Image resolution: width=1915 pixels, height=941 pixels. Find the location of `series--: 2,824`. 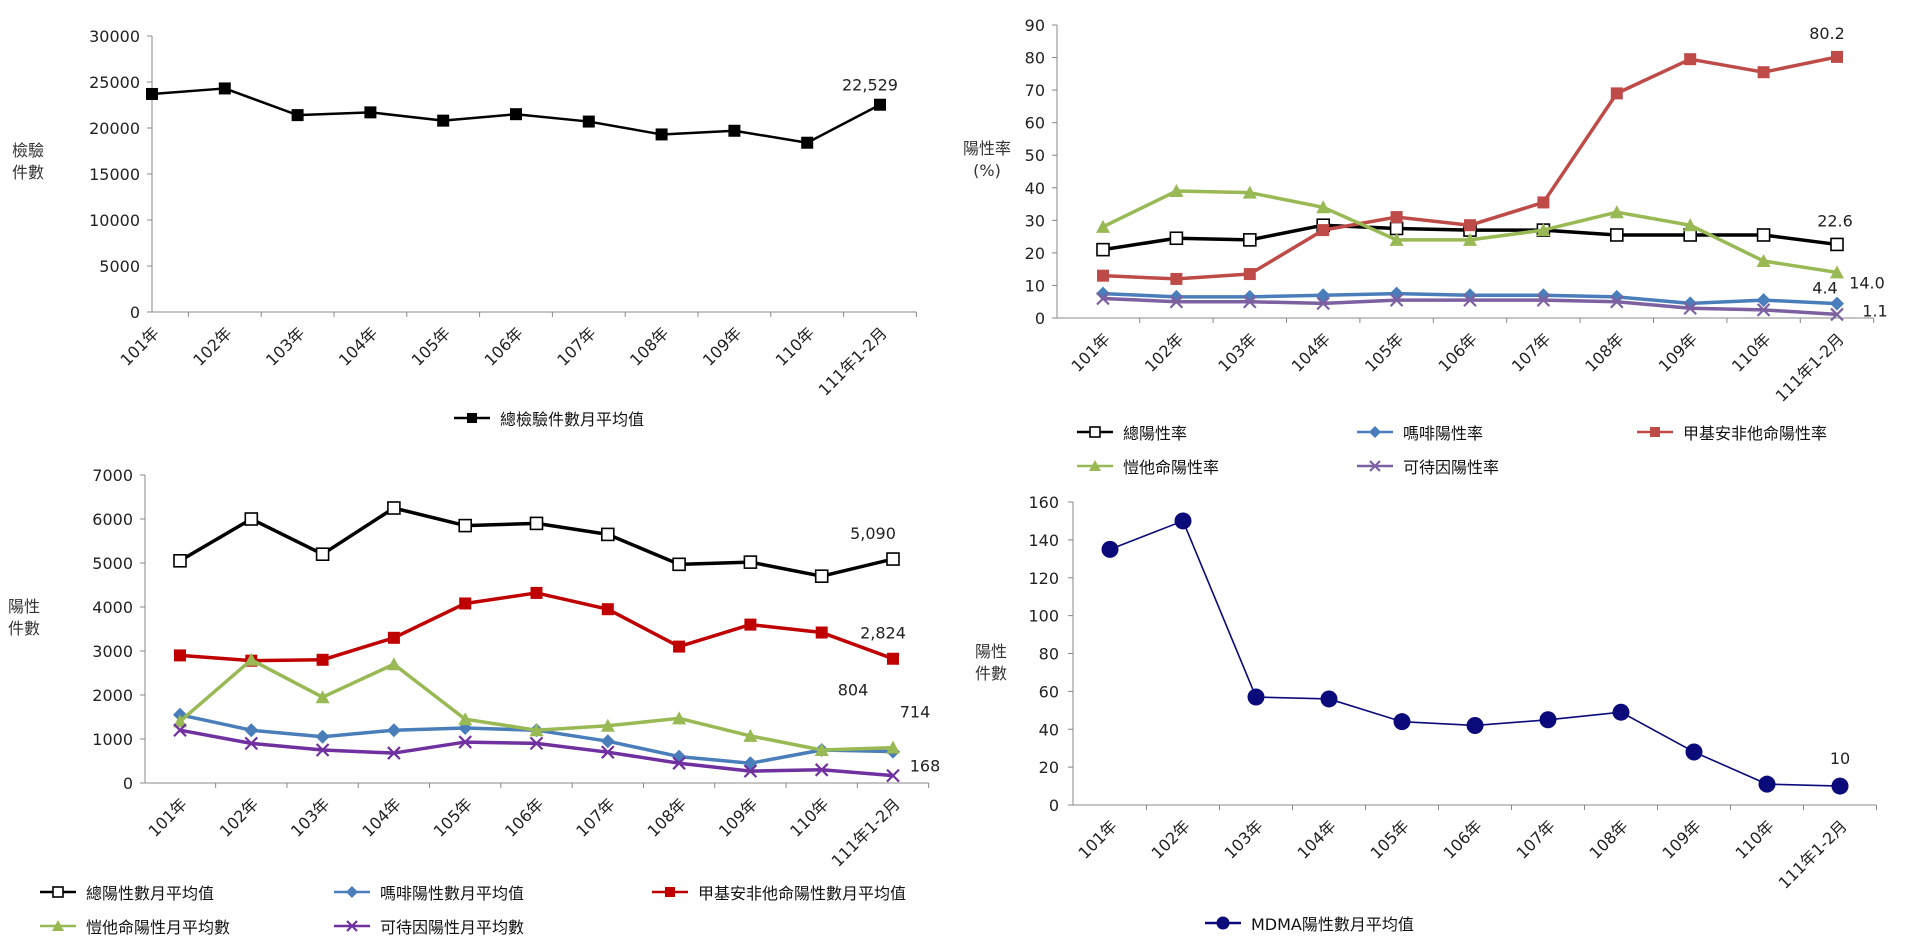

series--: 2,824 is located at coordinates (540, 626).